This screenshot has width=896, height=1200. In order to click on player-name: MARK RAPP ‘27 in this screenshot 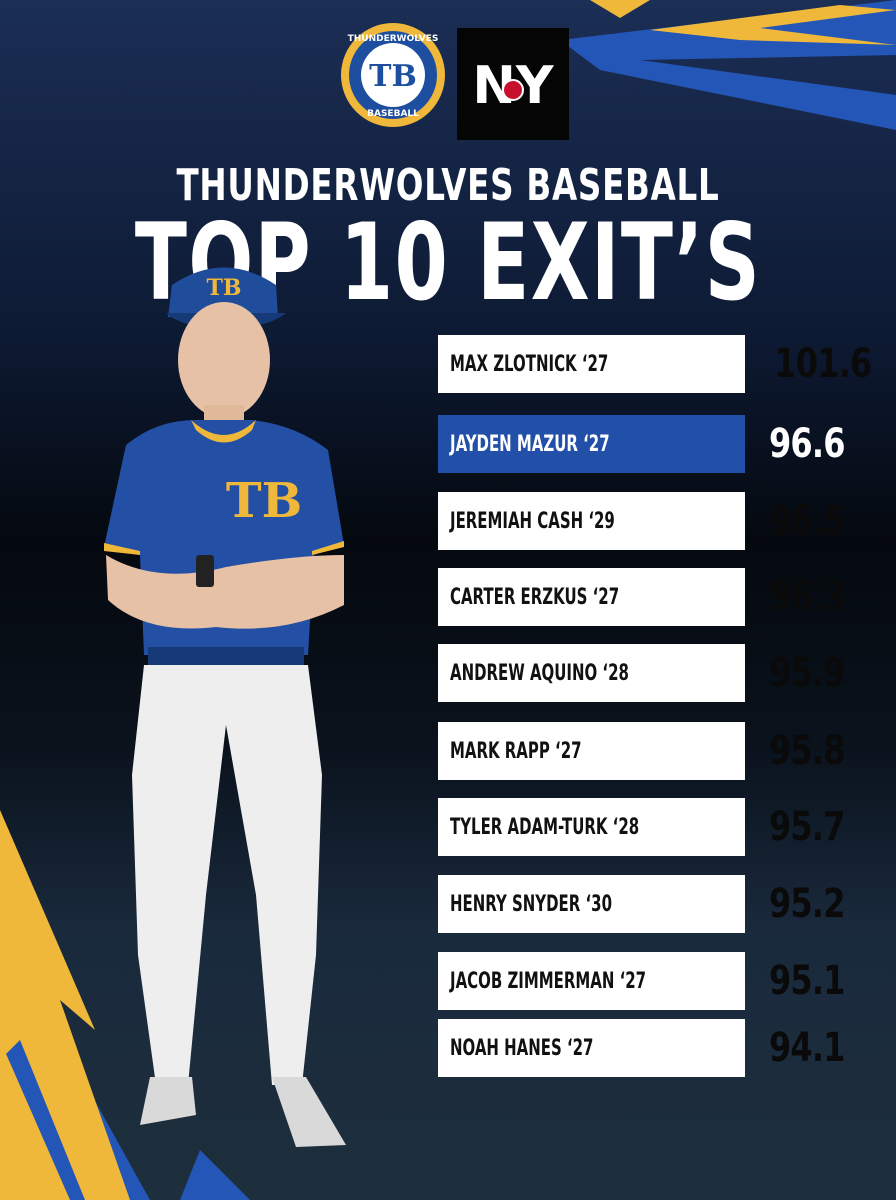, I will do `click(516, 751)`.